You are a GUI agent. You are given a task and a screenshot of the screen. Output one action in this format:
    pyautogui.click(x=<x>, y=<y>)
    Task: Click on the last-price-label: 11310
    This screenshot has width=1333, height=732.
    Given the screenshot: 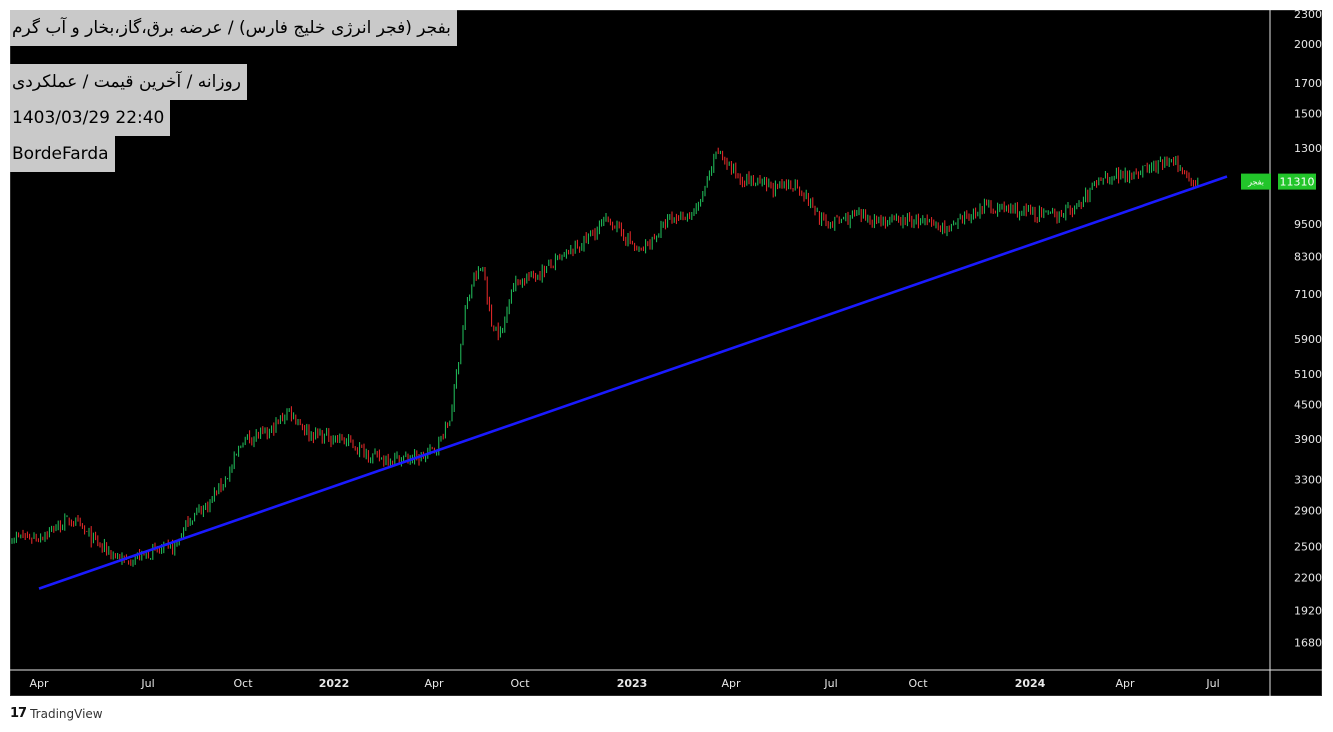 What is the action you would take?
    pyautogui.click(x=1297, y=182)
    